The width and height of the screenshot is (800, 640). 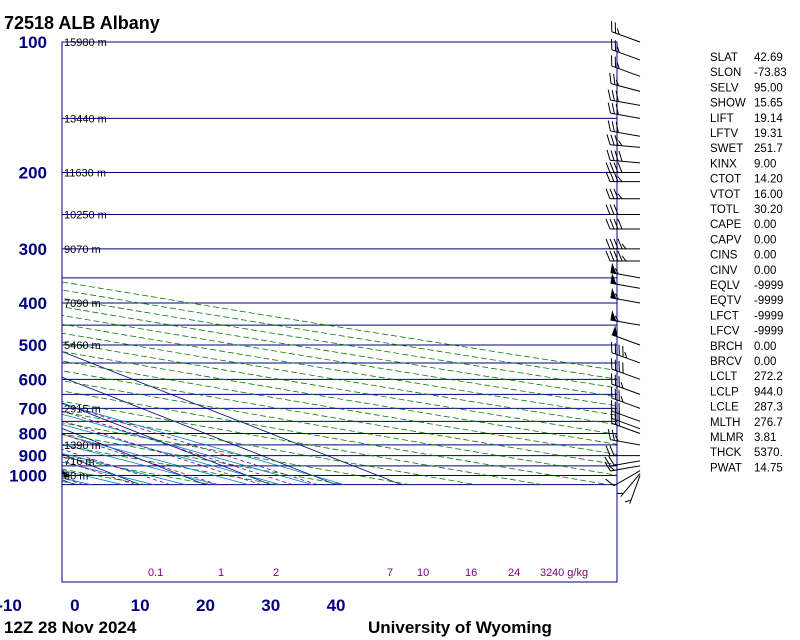 What do you see at coordinates (33, 172) in the screenshot?
I see `pressure-tick-label: 200` at bounding box center [33, 172].